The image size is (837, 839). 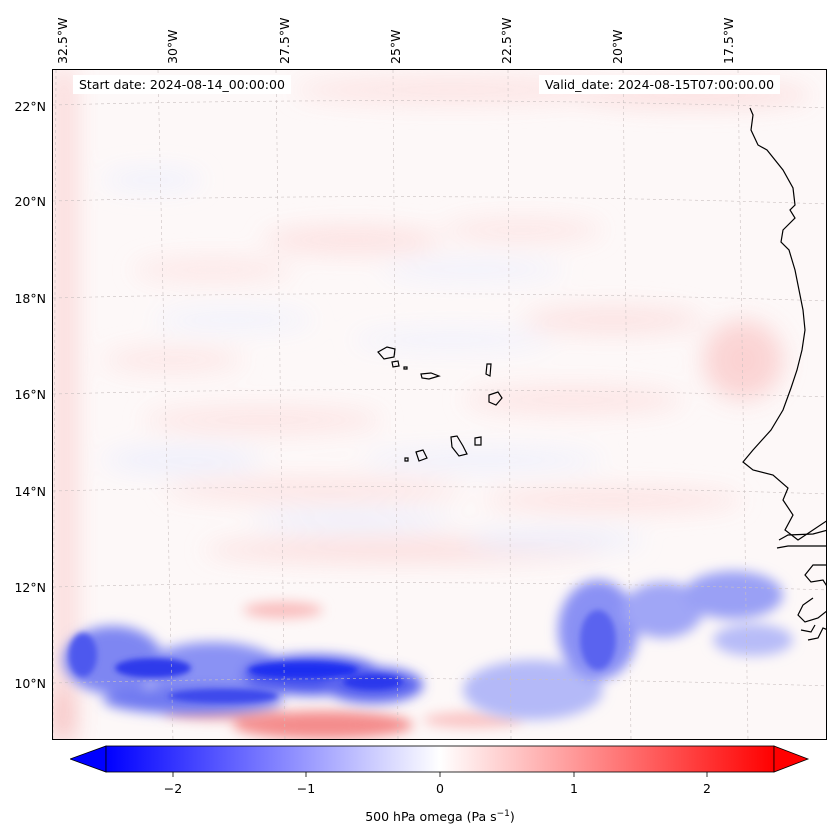 I want to click on island-santa-luzia, so click(x=405, y=368).